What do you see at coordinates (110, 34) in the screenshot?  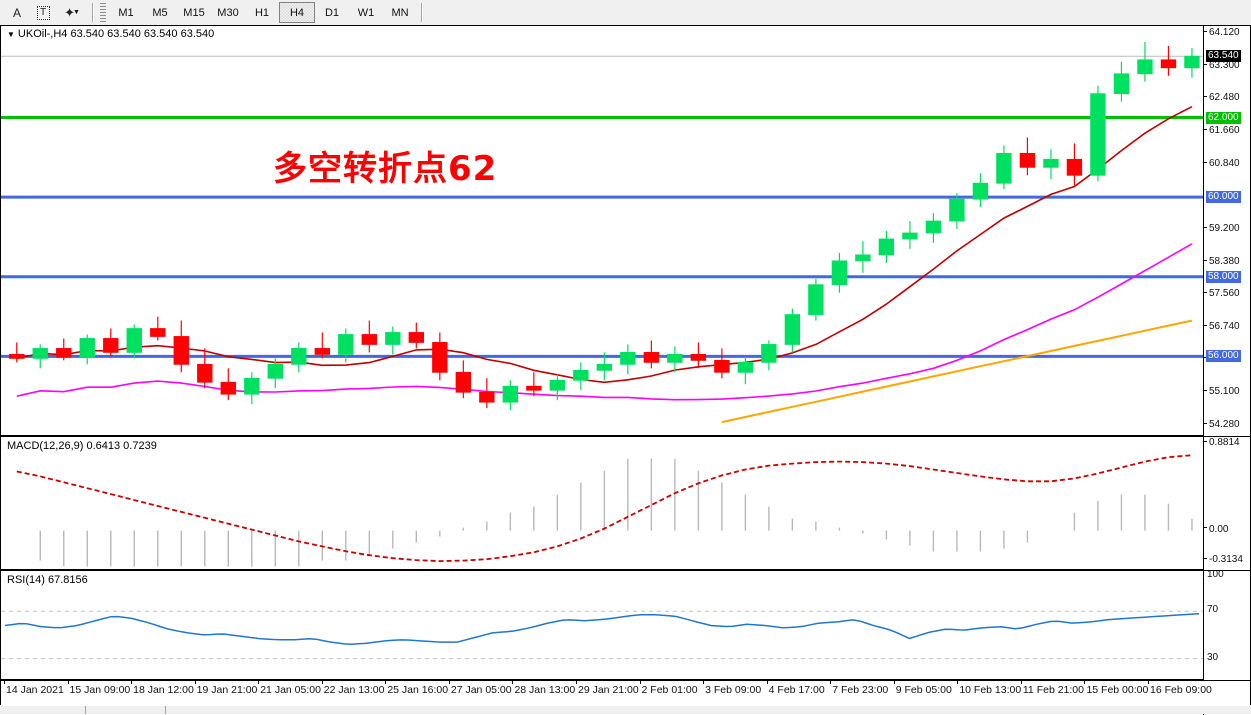 I see `price-pane-label: ▼ UKOil-,H4 63.540 63.540 63.540 63.540` at bounding box center [110, 34].